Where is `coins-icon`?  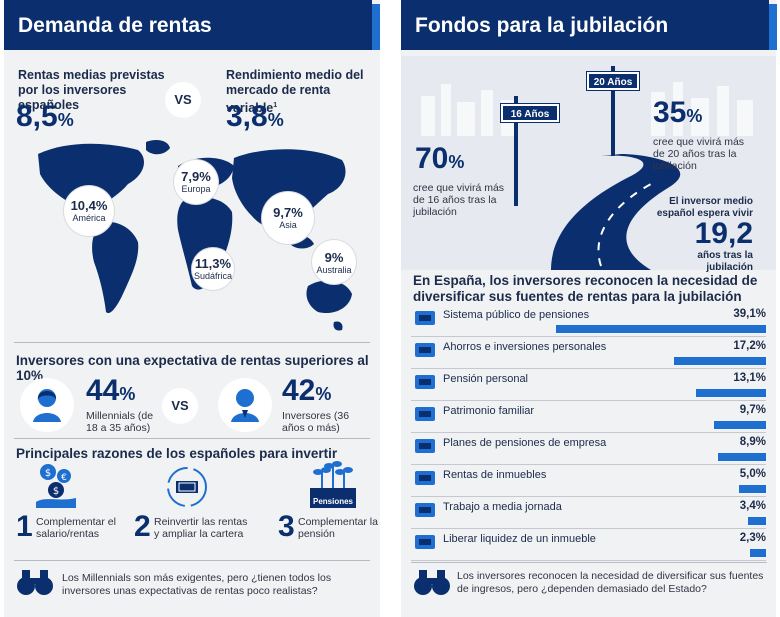
coins-icon is located at coordinates (425, 509).